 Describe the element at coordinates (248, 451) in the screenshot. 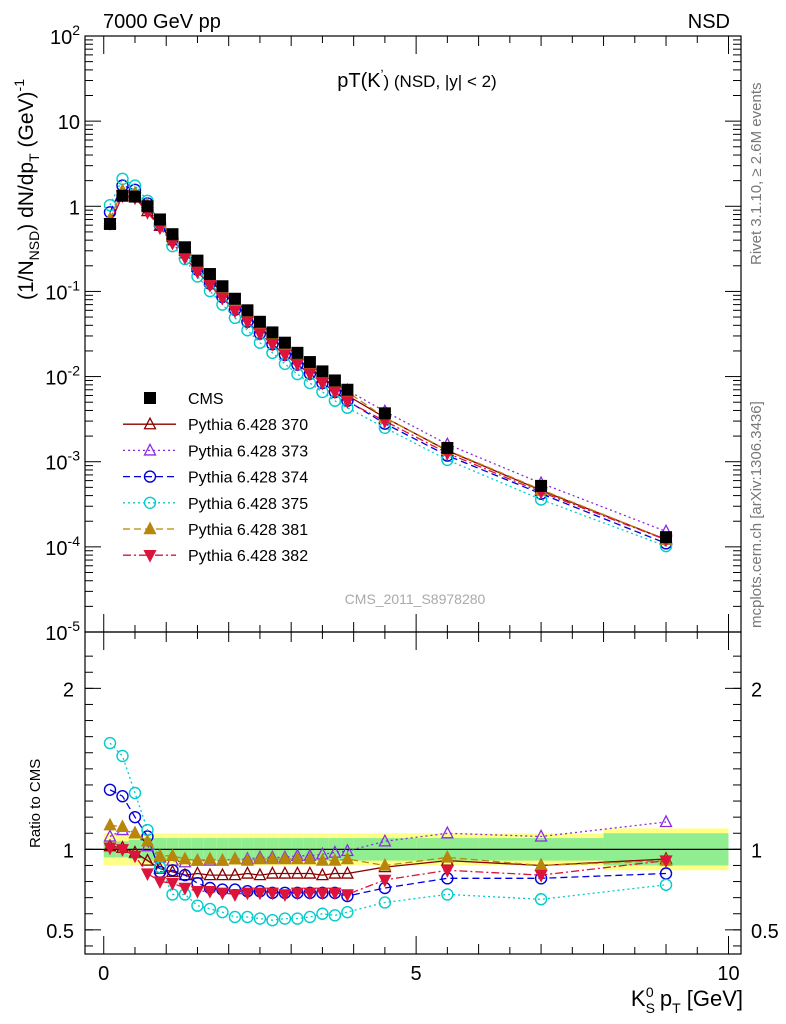

I see `legend-label: Pythia 6.428 373` at that location.